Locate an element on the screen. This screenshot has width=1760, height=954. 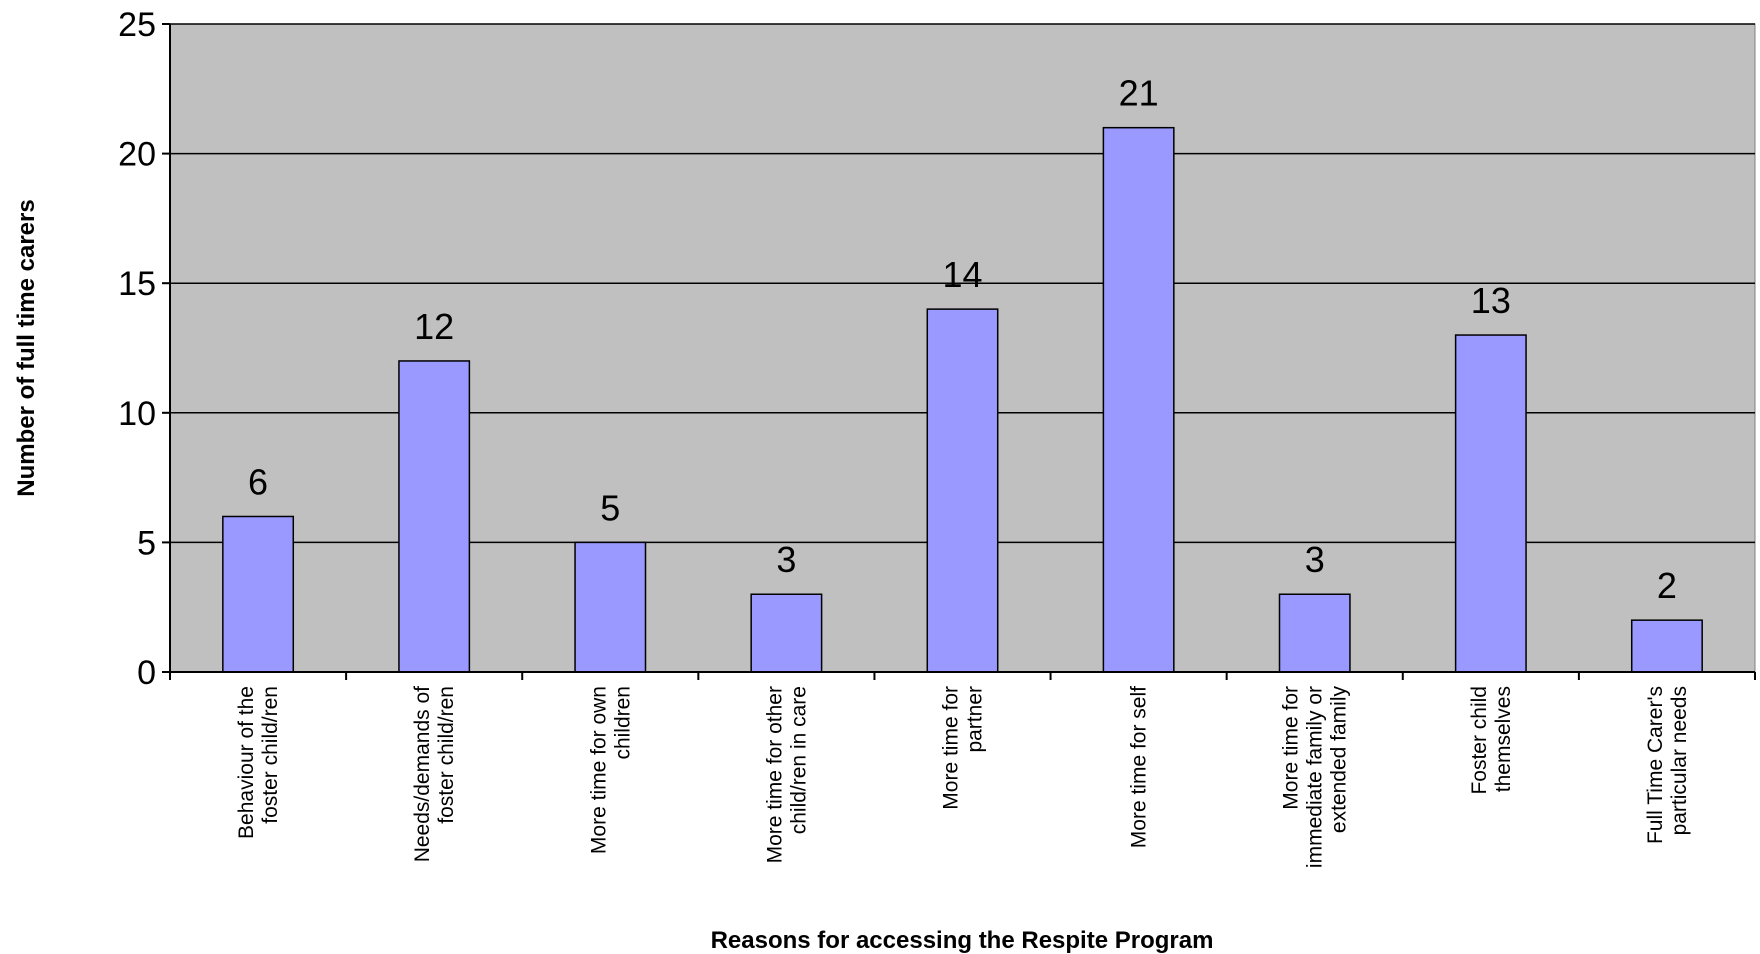
y-axis-title: Number of full time carers is located at coordinates (26, 347).